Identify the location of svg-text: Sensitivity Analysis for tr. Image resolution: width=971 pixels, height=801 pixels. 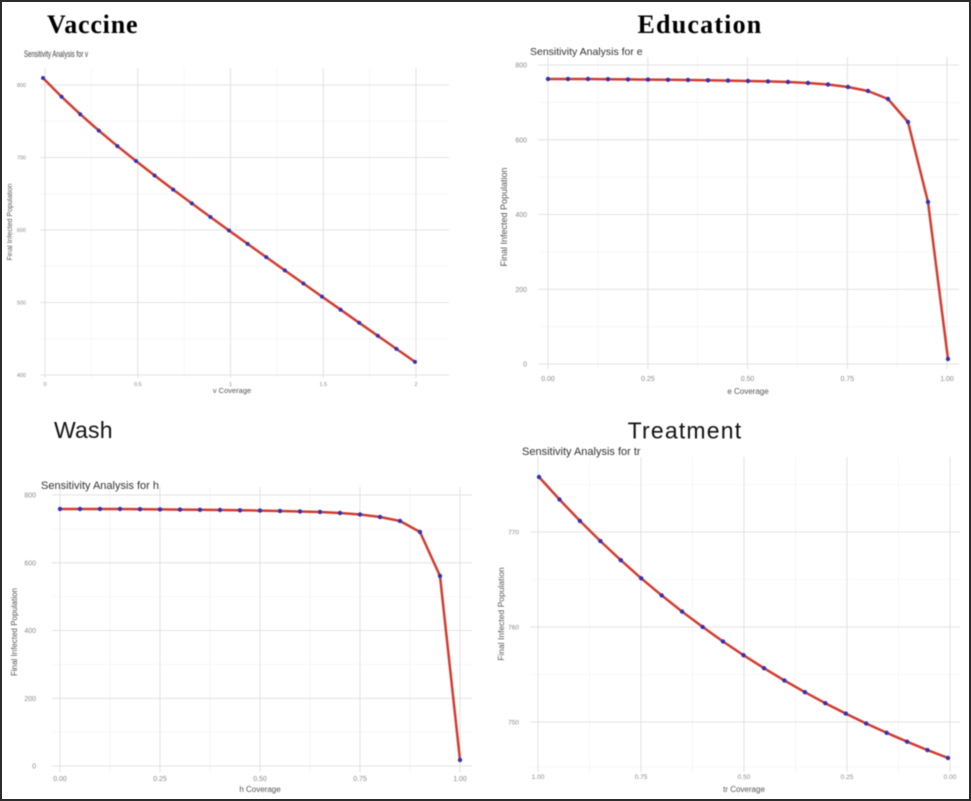
(581, 452).